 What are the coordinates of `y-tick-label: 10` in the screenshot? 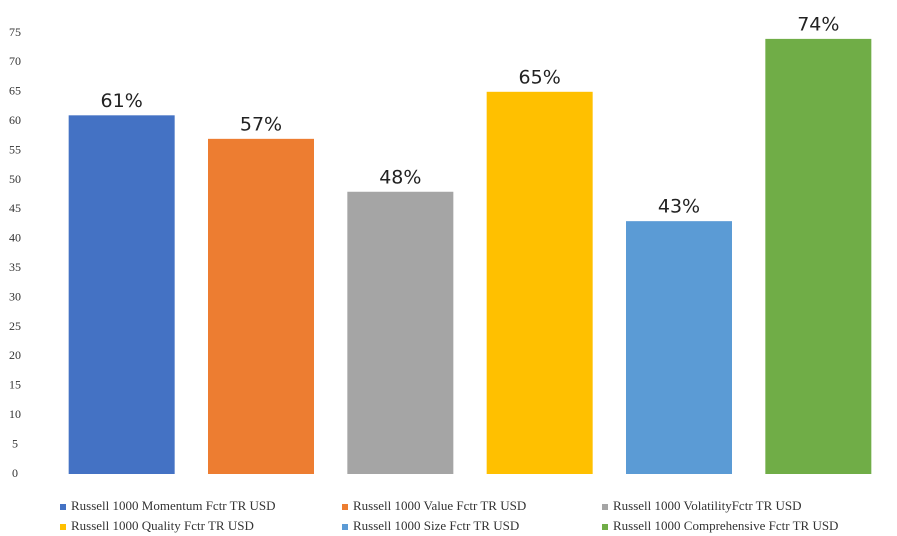 It's located at (15, 414).